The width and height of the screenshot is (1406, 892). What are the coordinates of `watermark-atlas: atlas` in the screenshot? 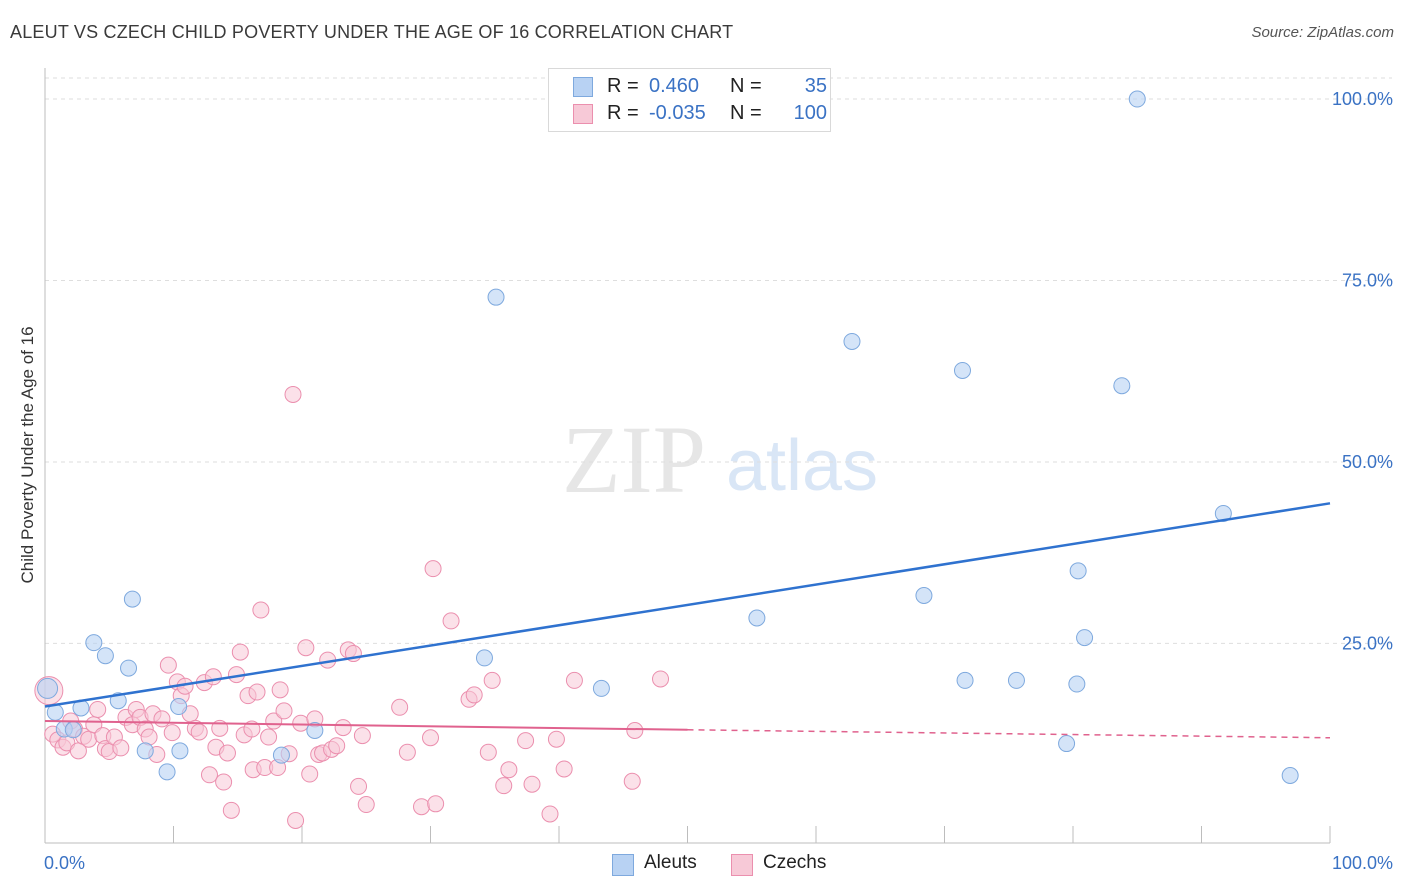 It's located at (802, 466).